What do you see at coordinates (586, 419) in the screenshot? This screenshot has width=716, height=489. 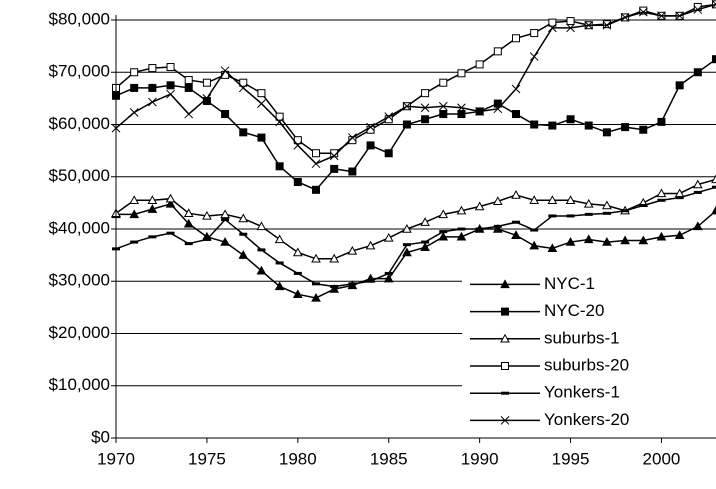 I see `legend-label: Yonkers-20` at bounding box center [586, 419].